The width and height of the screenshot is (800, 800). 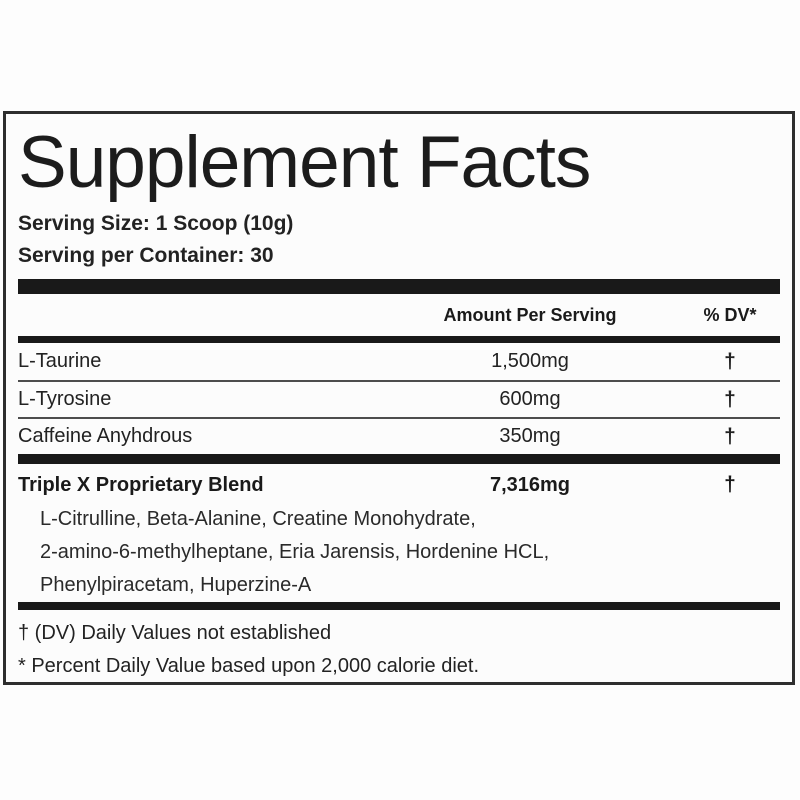 What do you see at coordinates (65, 399) in the screenshot?
I see `nutrient-name: L-Tyrosine` at bounding box center [65, 399].